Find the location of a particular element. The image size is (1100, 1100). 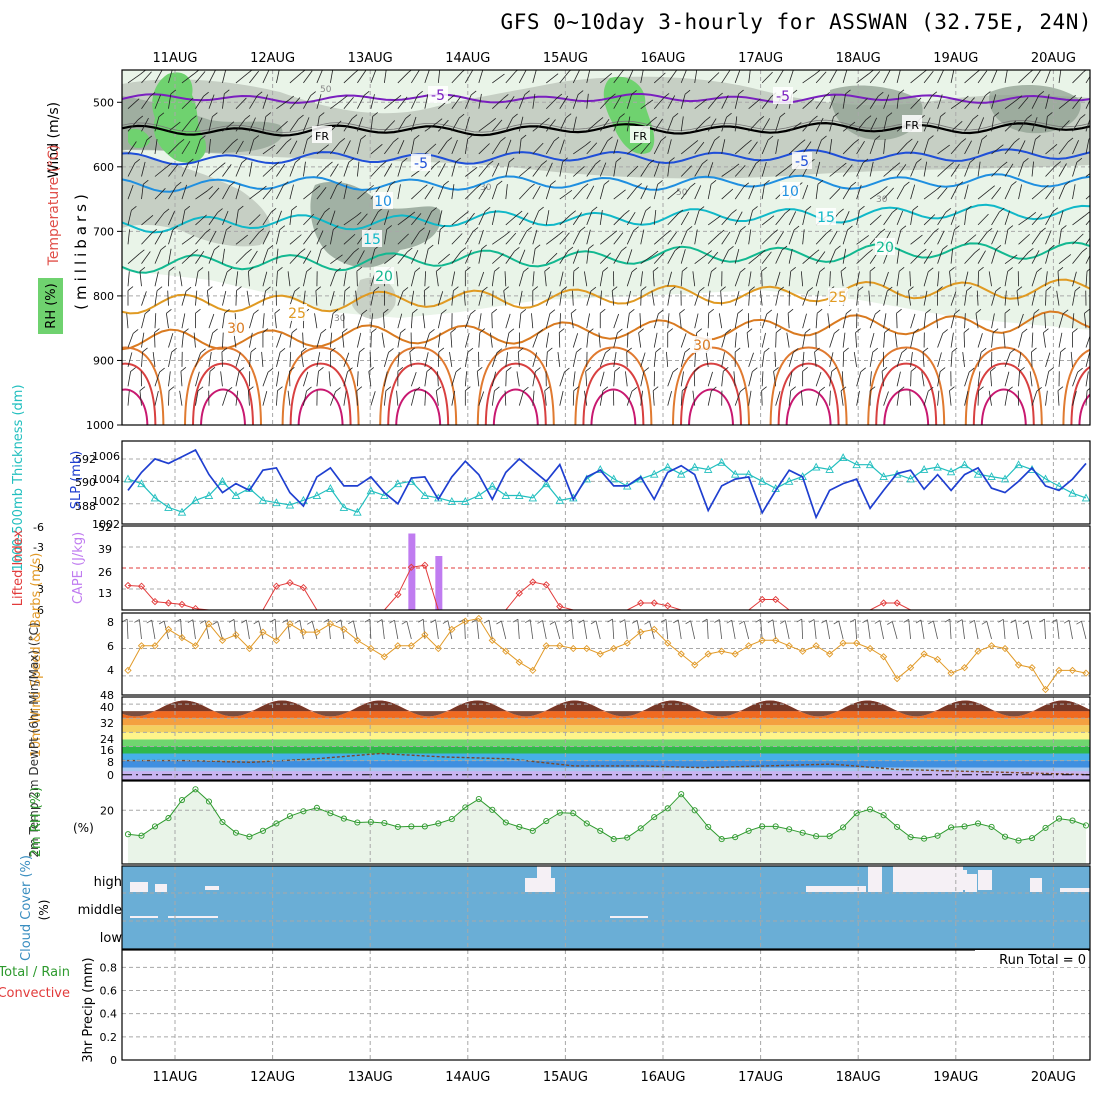

slp-tick-label: 1002 is located at coordinates (106, 501).